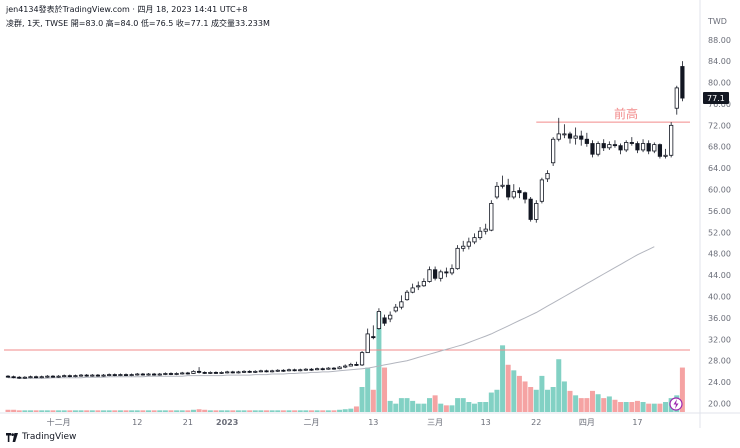  I want to click on price-tick-label: 32.00, so click(719, 339).